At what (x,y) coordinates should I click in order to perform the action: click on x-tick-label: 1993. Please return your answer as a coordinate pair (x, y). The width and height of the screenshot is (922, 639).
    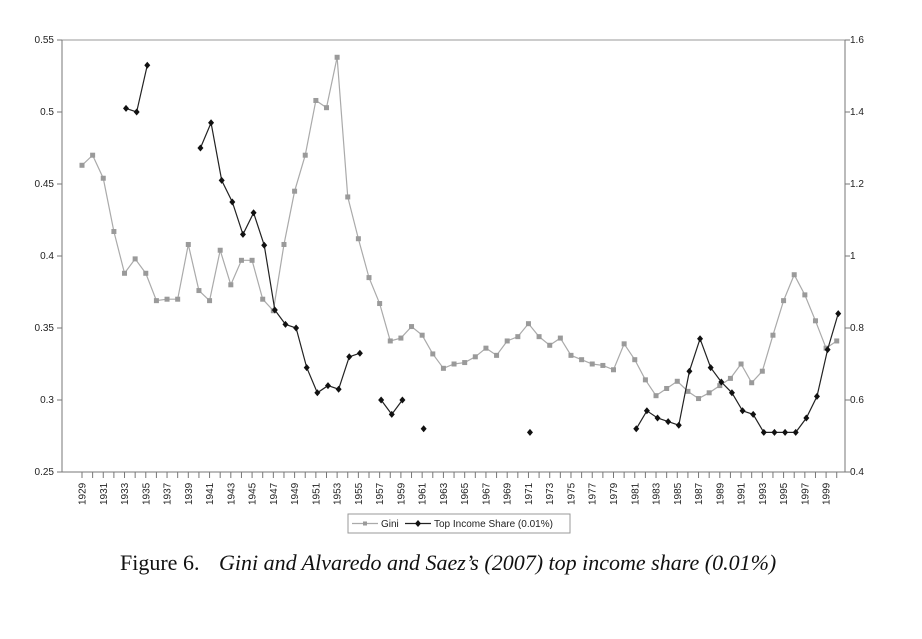
    Looking at the image, I should click on (763, 493).